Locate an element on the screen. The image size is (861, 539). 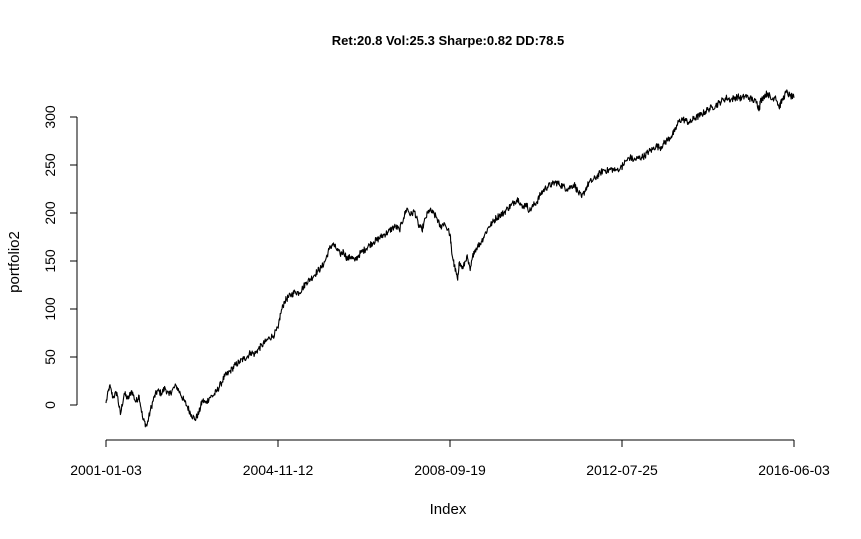
y-tick-label: 150 is located at coordinates (50, 261).